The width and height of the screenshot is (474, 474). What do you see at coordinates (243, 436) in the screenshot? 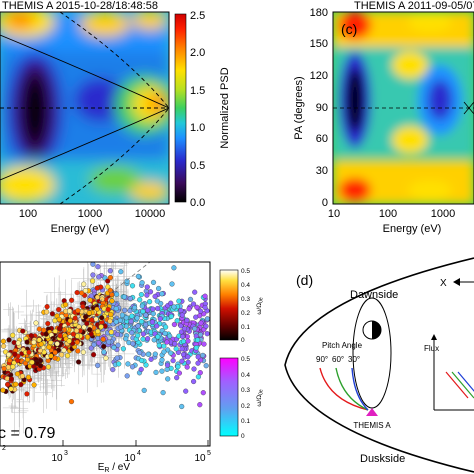
I see `cool-tick-5: 0` at bounding box center [243, 436].